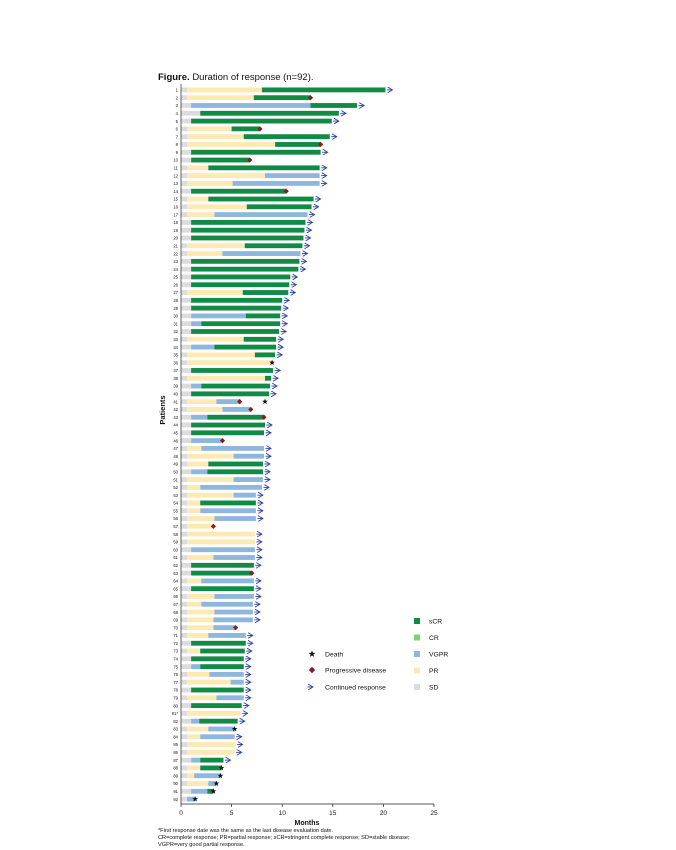 The width and height of the screenshot is (676, 850). What do you see at coordinates (175, 409) in the screenshot?
I see `patient-id-label: 42` at bounding box center [175, 409].